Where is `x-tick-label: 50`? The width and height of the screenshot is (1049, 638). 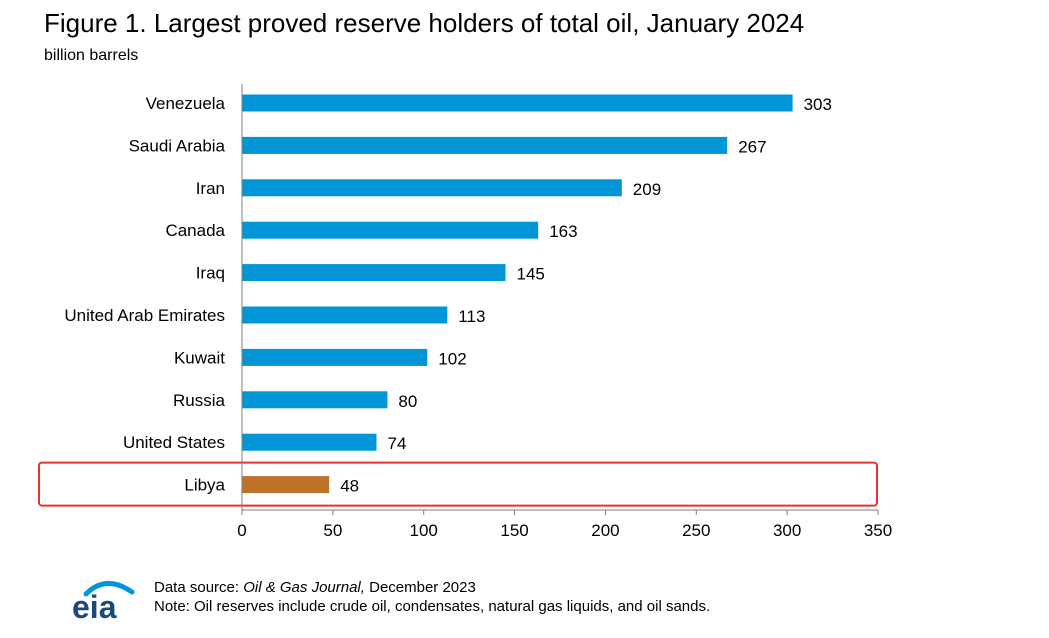 x-tick-label: 50 is located at coordinates (332, 530).